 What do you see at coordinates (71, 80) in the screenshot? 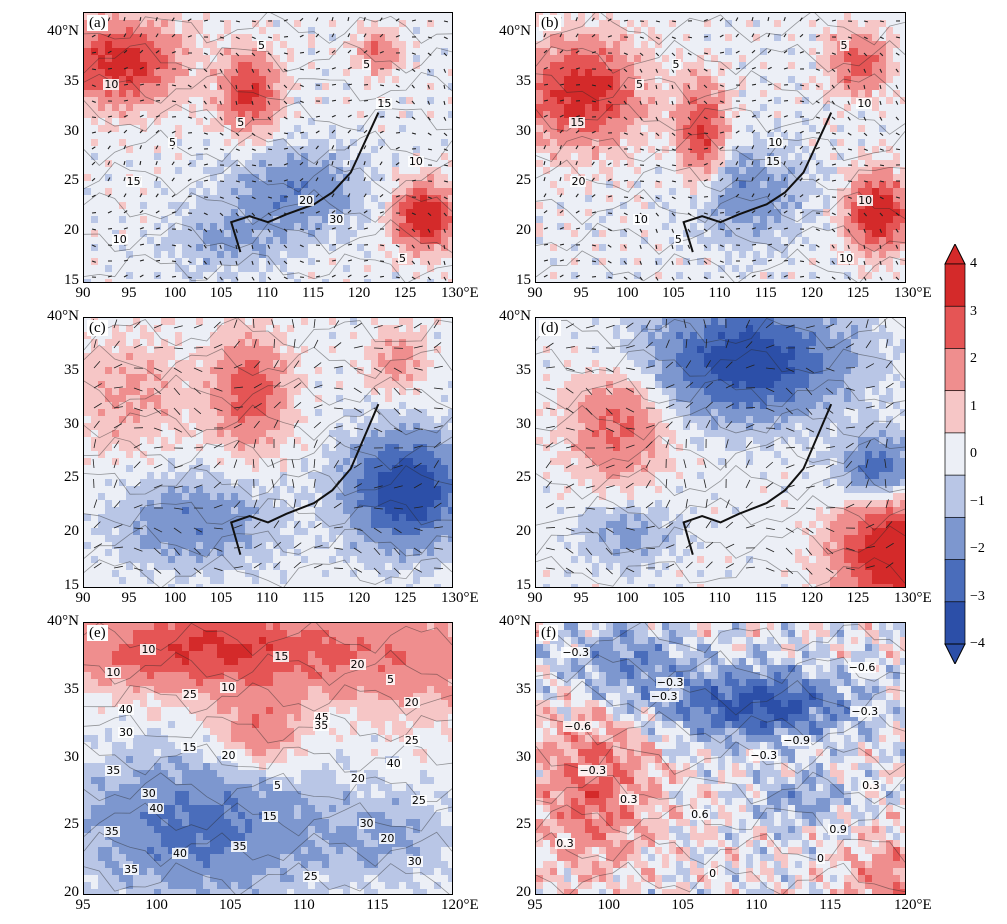
I see `y-tick-label: 35` at bounding box center [71, 80].